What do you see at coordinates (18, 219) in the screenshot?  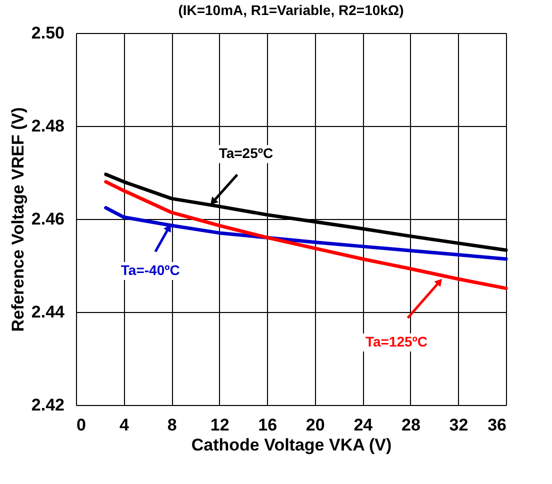 I see `y-axis-title: Reference Voltage VREF (V)` at bounding box center [18, 219].